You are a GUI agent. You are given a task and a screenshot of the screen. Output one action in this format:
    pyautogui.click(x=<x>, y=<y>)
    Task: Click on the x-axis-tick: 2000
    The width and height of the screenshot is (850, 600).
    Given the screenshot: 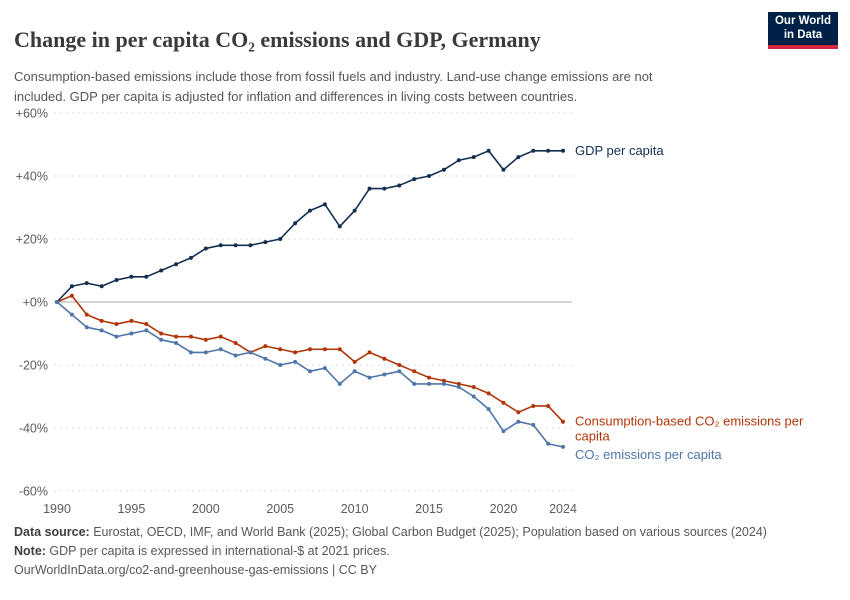 What is the action you would take?
    pyautogui.click(x=206, y=509)
    